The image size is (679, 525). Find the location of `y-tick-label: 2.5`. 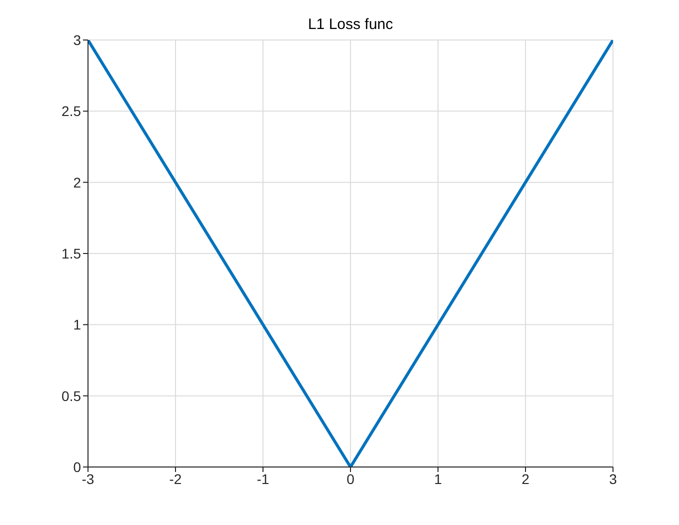

y-tick-label: 2.5 is located at coordinates (72, 111).